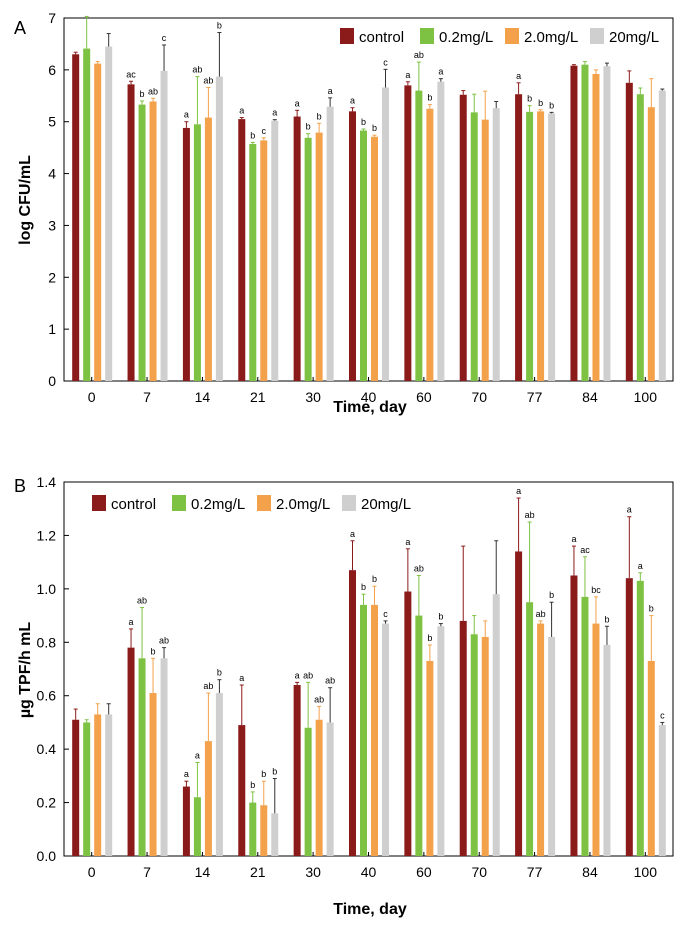 The width and height of the screenshot is (685, 928). What do you see at coordinates (147, 872) in the screenshot?
I see `panel-b-x-tick-label: 7` at bounding box center [147, 872].